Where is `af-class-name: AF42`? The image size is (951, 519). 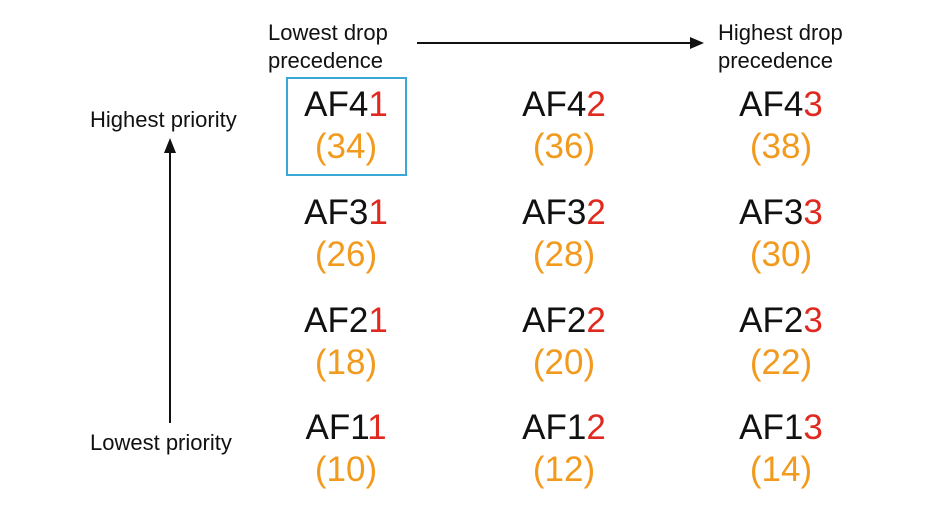 af-class-name: AF42 is located at coordinates (564, 105).